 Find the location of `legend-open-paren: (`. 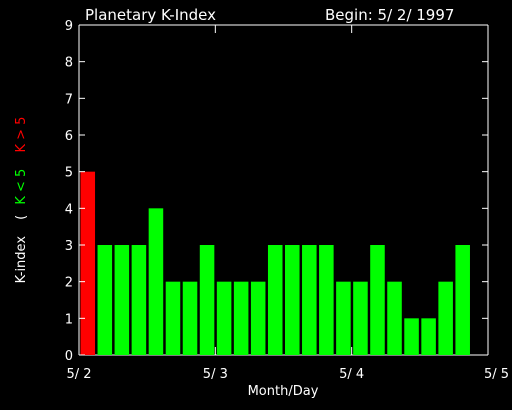

legend-open-paren: ( is located at coordinates (21, 217).